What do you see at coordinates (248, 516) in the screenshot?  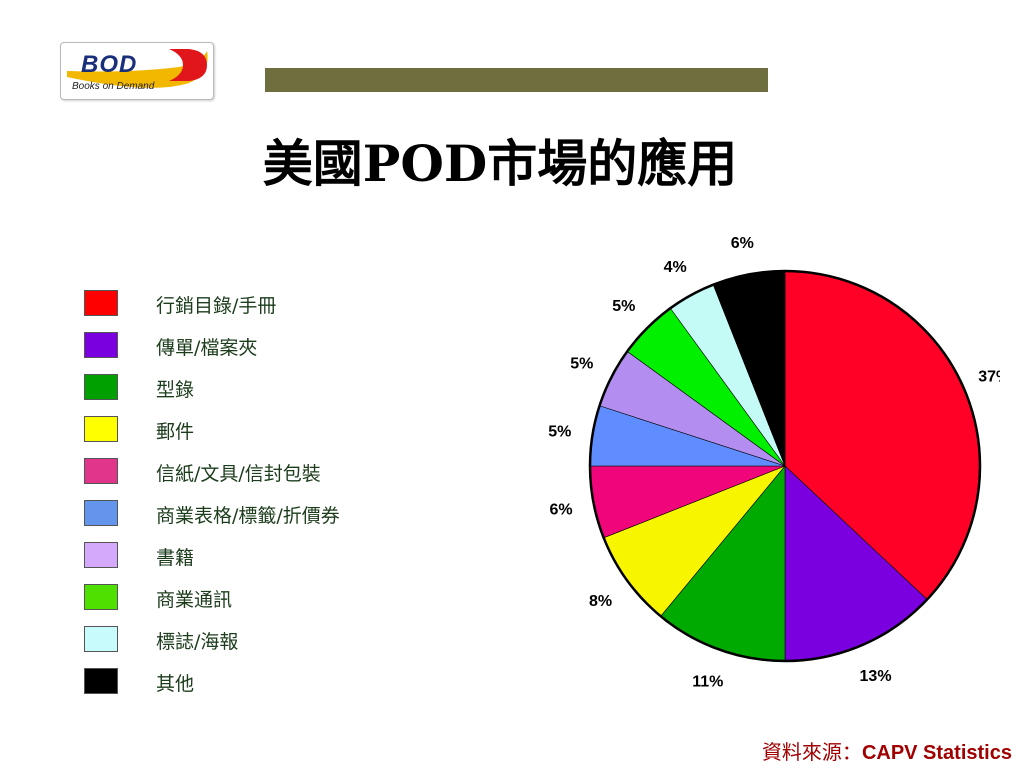 I see `legend-label: 商業表格/標籤/折價券` at bounding box center [248, 516].